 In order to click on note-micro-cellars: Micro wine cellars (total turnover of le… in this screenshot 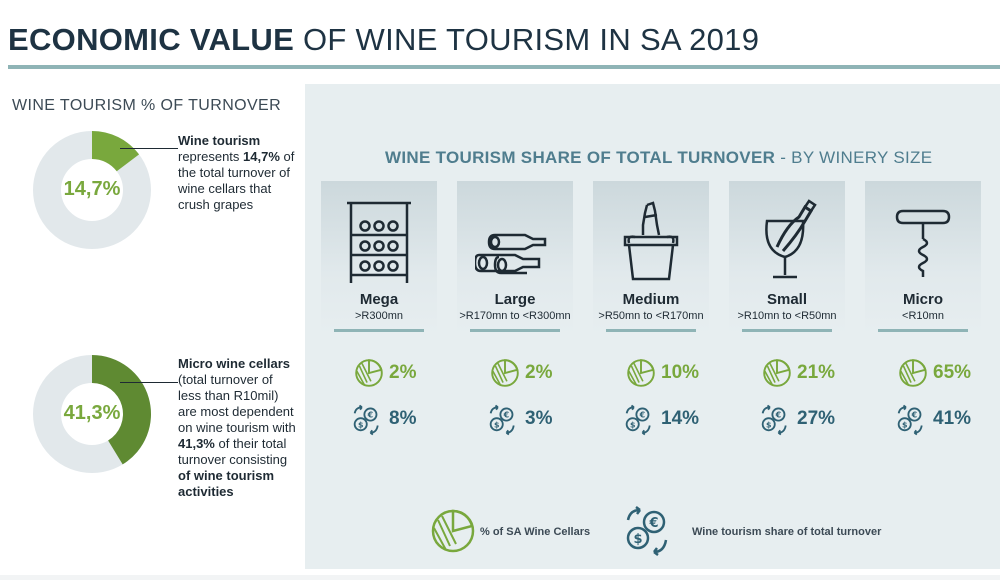, I will do `click(237, 428)`.